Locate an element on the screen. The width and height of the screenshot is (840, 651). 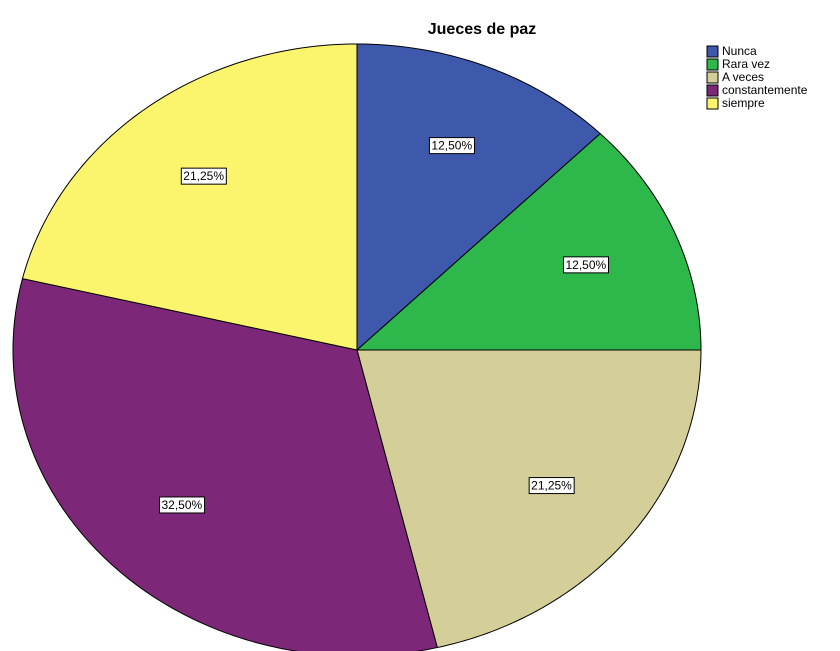
legend-label: siempre is located at coordinates (743, 103).